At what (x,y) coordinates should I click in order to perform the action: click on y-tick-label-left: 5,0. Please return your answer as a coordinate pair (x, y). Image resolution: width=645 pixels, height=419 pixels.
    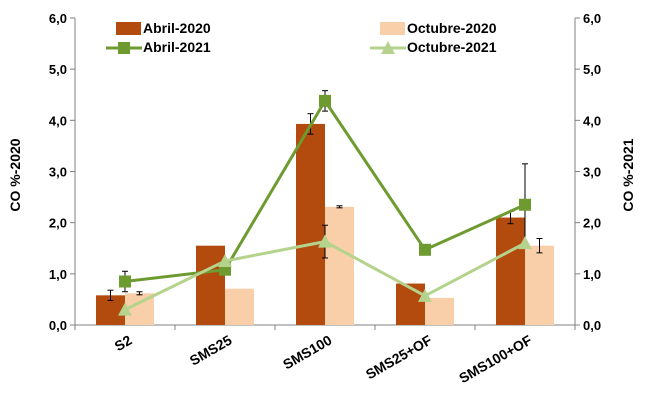
    Looking at the image, I should click on (58, 69).